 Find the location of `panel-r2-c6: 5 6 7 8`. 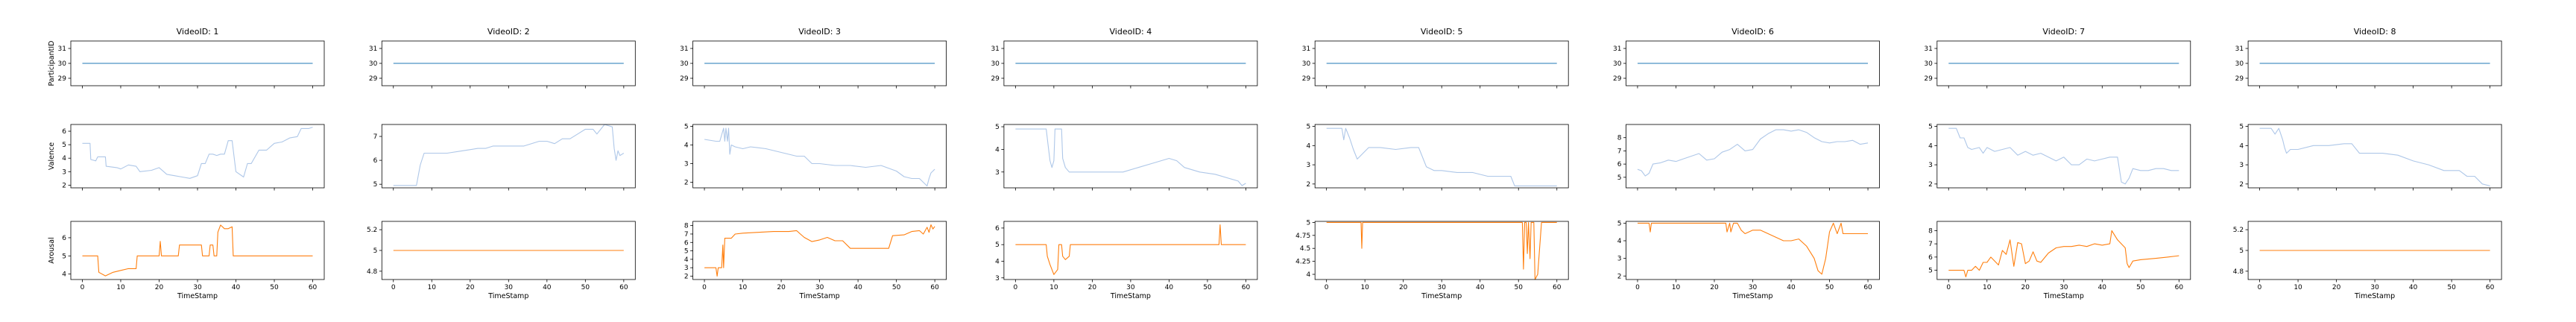

panel-r2-c6: 5 6 7 8 is located at coordinates (1749, 157).